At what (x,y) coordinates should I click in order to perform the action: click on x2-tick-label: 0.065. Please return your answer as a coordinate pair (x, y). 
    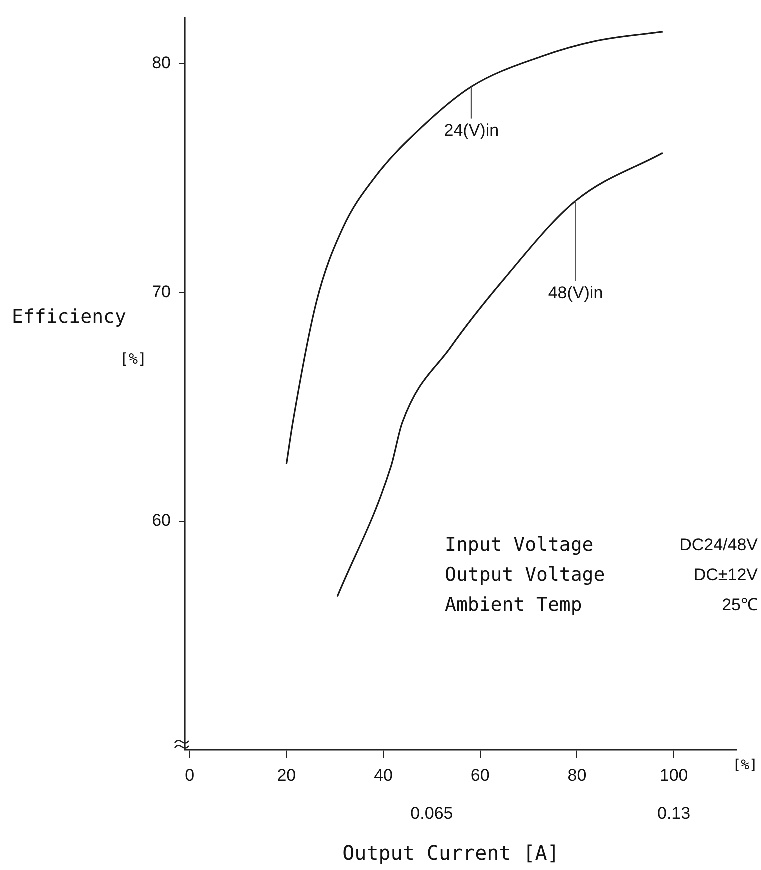
    Looking at the image, I should click on (432, 813).